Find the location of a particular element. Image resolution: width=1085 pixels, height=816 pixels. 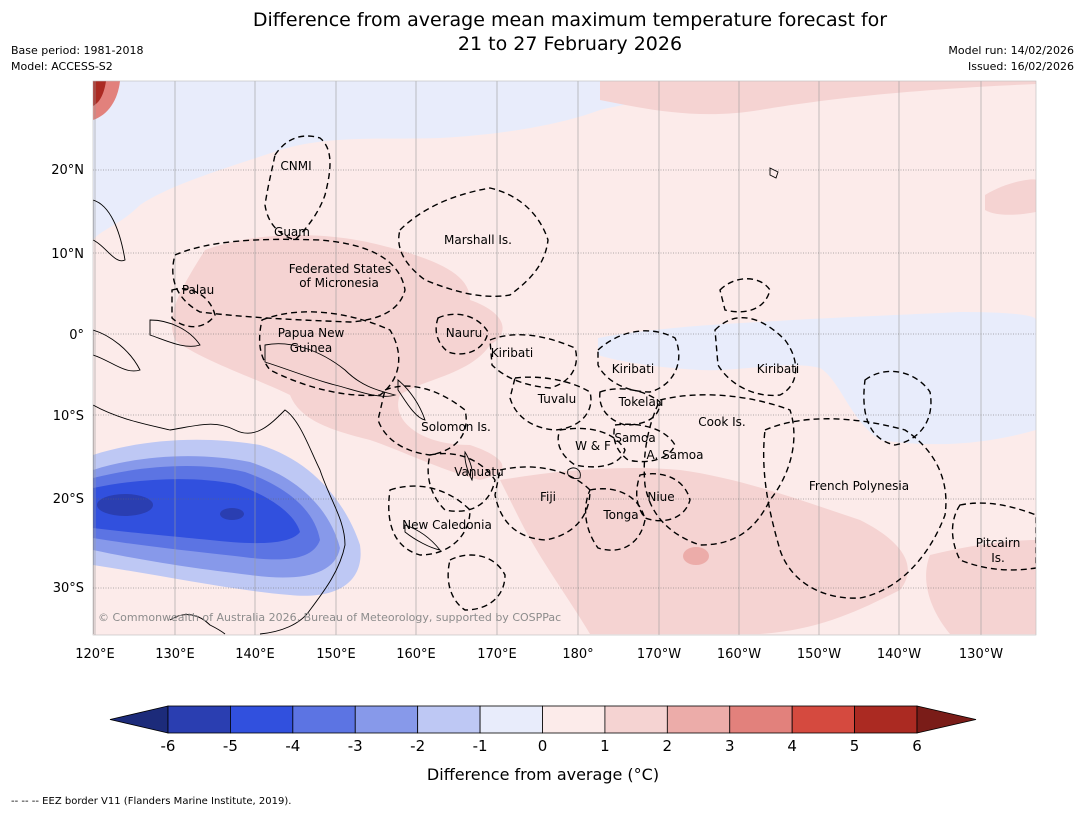

eez-tuvalu is located at coordinates (550, 403).